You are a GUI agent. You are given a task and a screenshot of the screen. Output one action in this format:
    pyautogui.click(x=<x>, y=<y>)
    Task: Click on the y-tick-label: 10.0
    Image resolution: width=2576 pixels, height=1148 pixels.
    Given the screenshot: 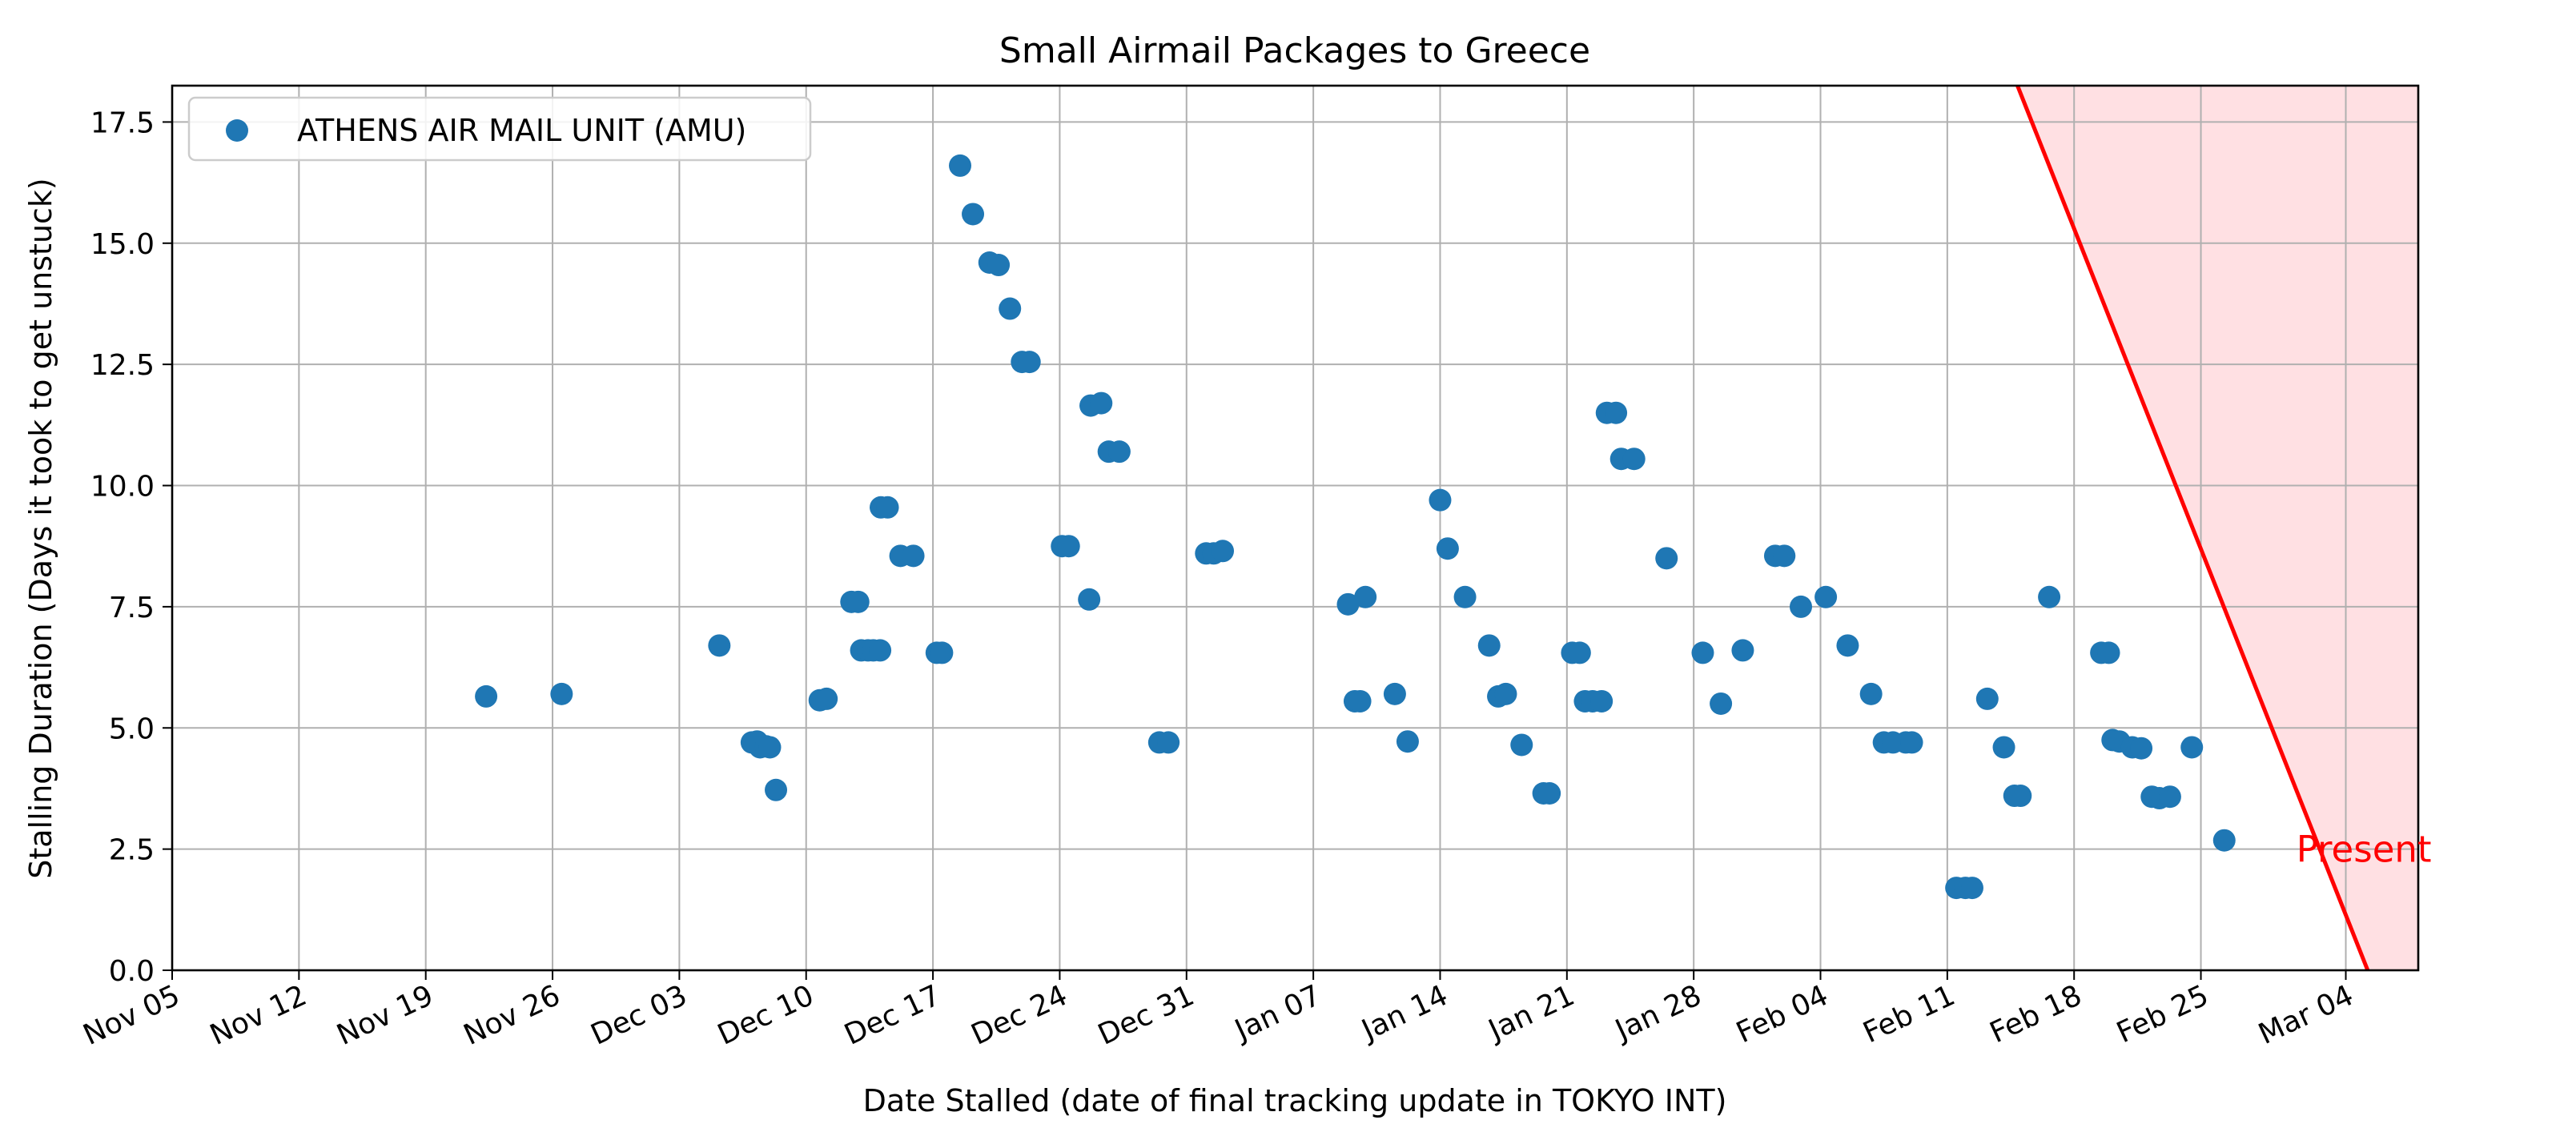 What is the action you would take?
    pyautogui.click(x=122, y=487)
    